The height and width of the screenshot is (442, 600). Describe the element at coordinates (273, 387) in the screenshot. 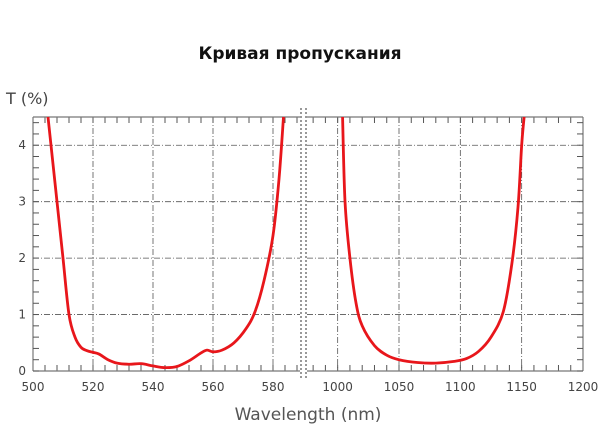

I see `x-tick-label: 580` at that location.